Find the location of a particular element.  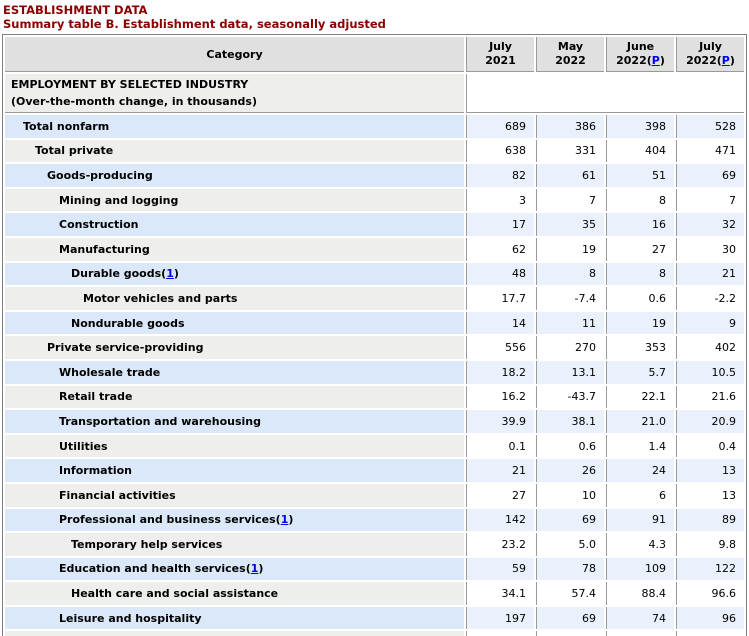

value-cell: 18.2 is located at coordinates (500, 372).